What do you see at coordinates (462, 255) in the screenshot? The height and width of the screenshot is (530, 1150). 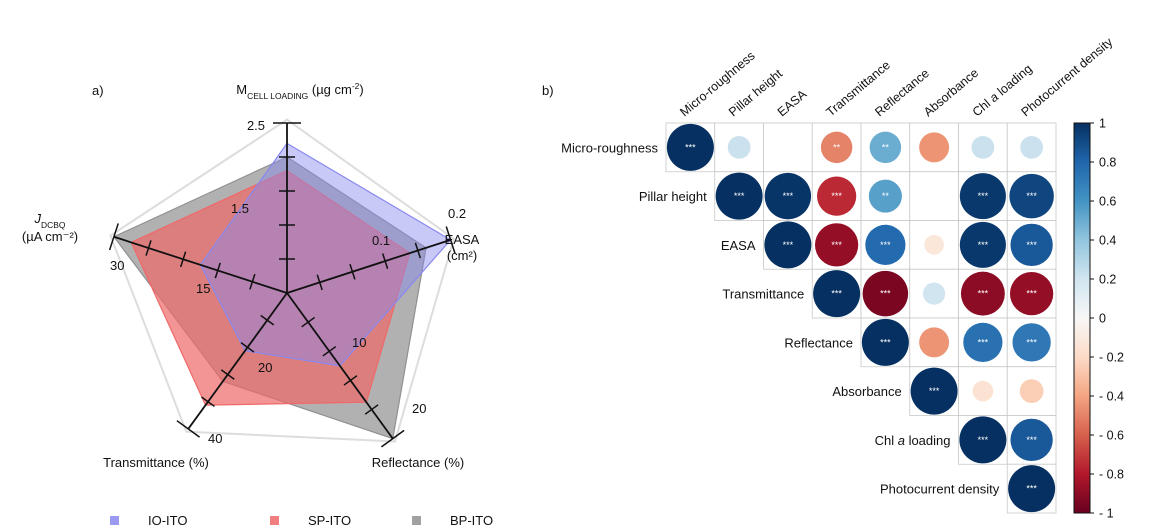 I see `axis-name-easa-unit: (cm²)` at bounding box center [462, 255].